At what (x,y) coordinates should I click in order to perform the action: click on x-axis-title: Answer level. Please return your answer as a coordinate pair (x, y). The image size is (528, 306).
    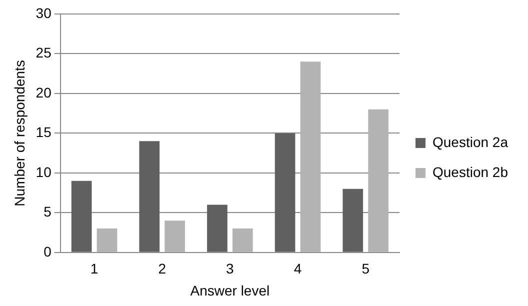
    Looking at the image, I should click on (230, 290).